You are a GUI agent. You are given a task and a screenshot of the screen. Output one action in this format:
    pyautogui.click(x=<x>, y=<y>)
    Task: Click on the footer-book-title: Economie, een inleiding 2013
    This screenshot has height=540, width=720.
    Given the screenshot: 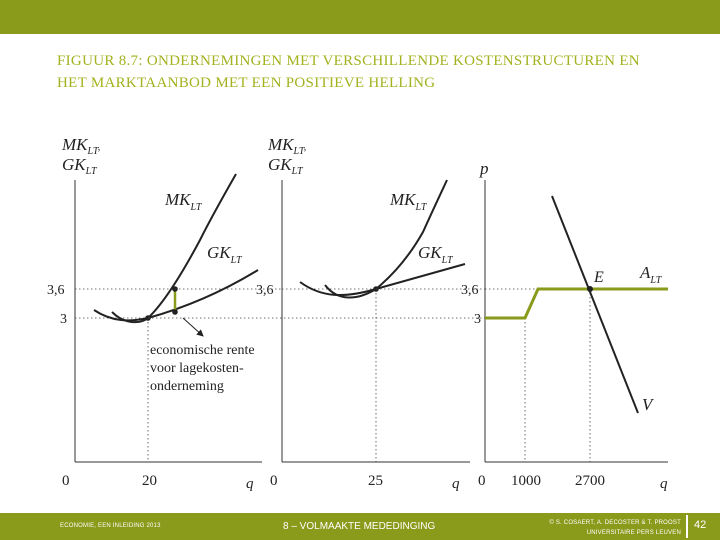 What is the action you would take?
    pyautogui.click(x=110, y=526)
    